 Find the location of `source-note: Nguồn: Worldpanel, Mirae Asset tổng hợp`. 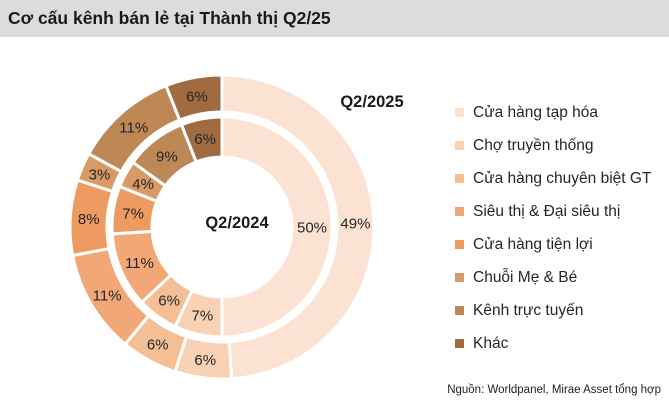

source-note: Nguồn: Worldpanel, Mirae Asset tổng hợp is located at coordinates (554, 390).